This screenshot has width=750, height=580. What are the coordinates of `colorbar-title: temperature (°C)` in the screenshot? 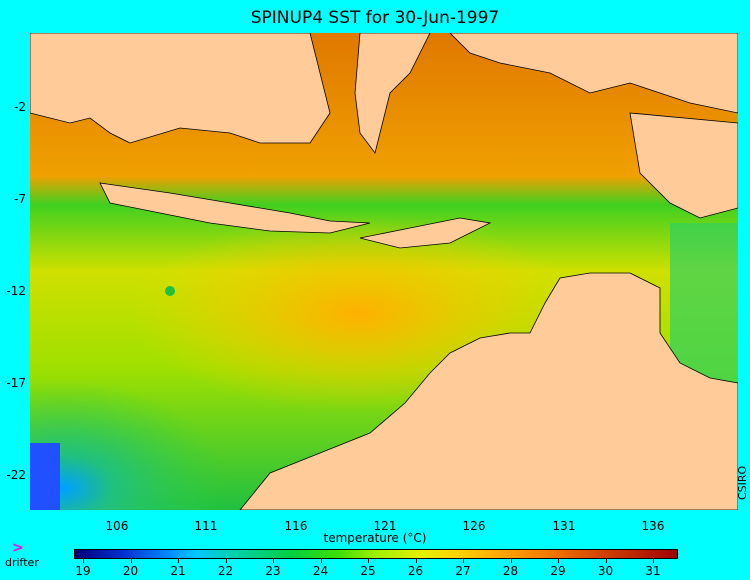 It's located at (375, 538).